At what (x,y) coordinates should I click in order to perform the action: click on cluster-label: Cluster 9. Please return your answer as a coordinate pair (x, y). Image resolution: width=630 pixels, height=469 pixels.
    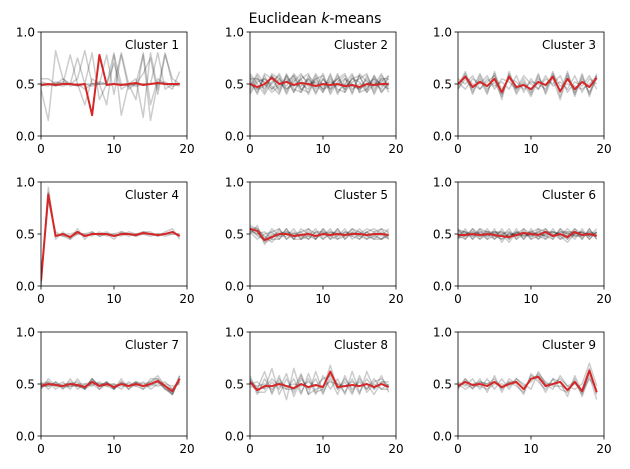
    Looking at the image, I should click on (569, 345).